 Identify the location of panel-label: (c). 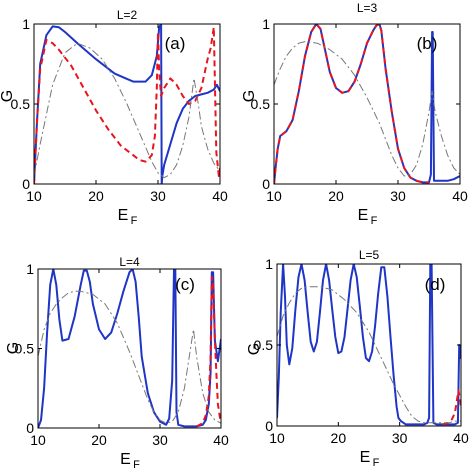
(185, 284).